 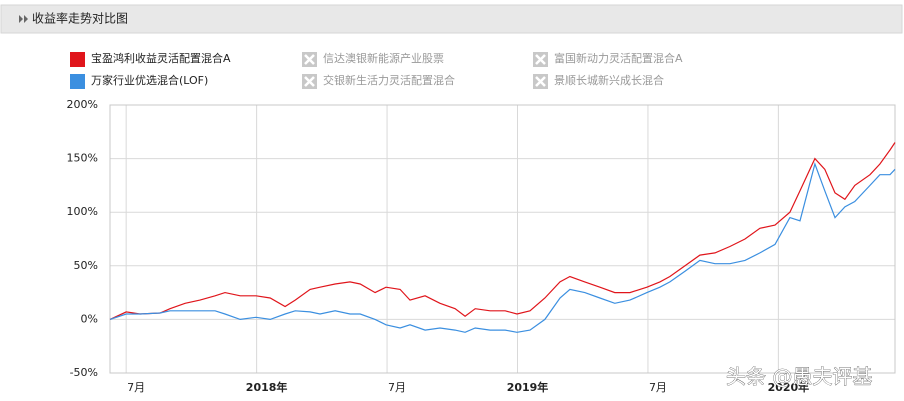 What do you see at coordinates (618, 58) in the screenshot?
I see `legend-label-inactive: 富国新动力灵活配置混合A` at bounding box center [618, 58].